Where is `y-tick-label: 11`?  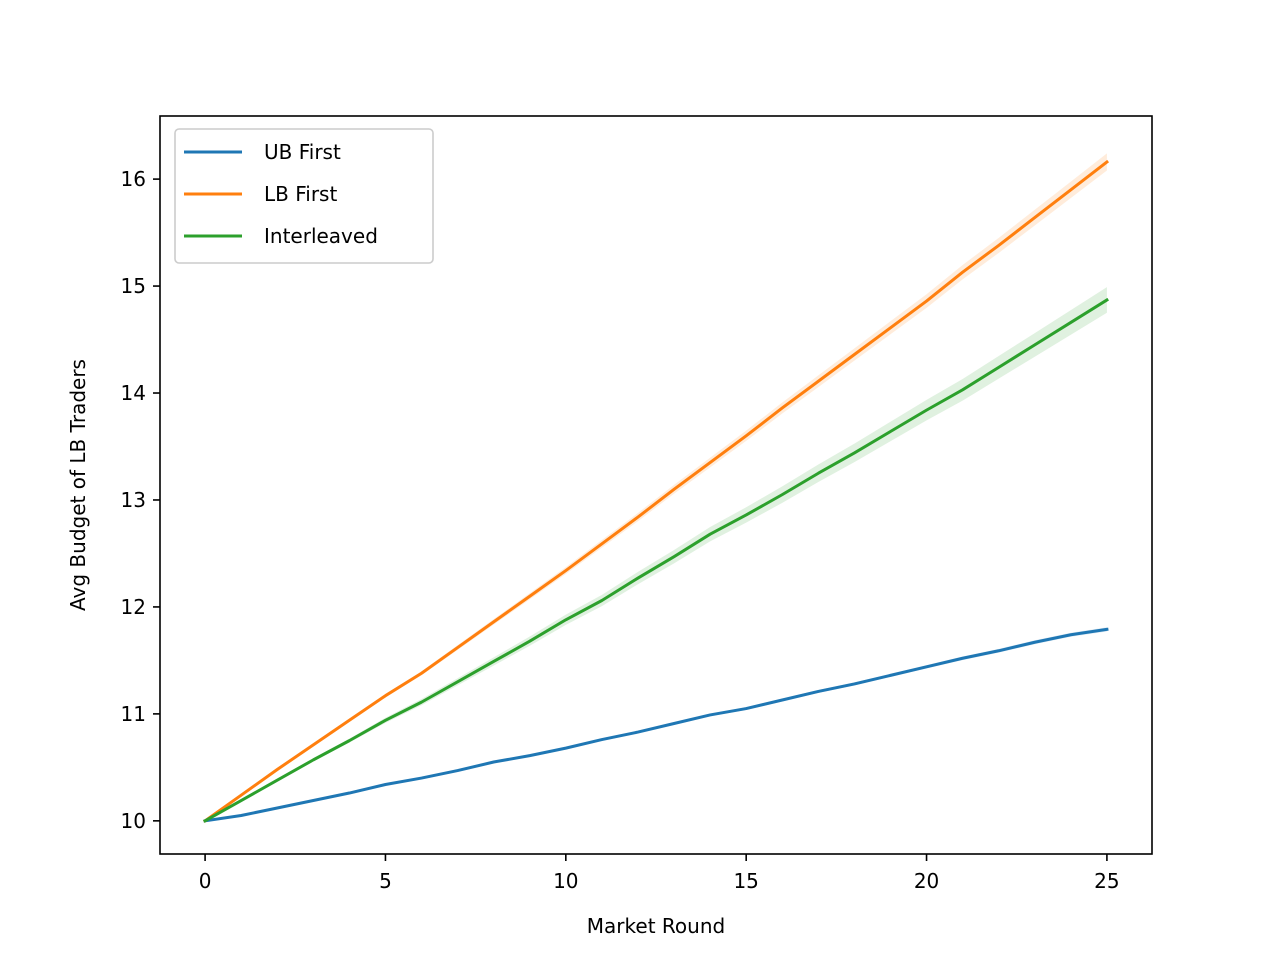
y-tick-label: 11 is located at coordinates (133, 714).